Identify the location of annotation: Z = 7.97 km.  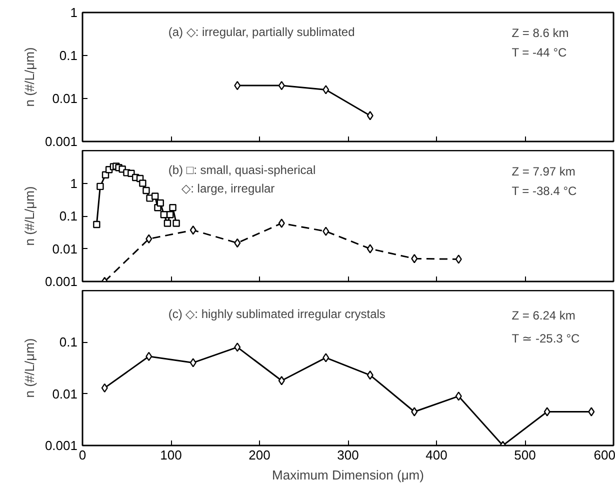
(544, 171).